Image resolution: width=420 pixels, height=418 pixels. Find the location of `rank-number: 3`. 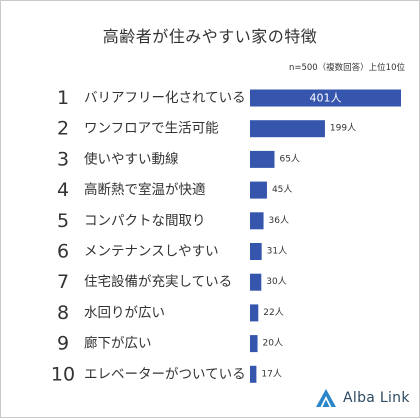

rank-number: 3 is located at coordinates (63, 159).